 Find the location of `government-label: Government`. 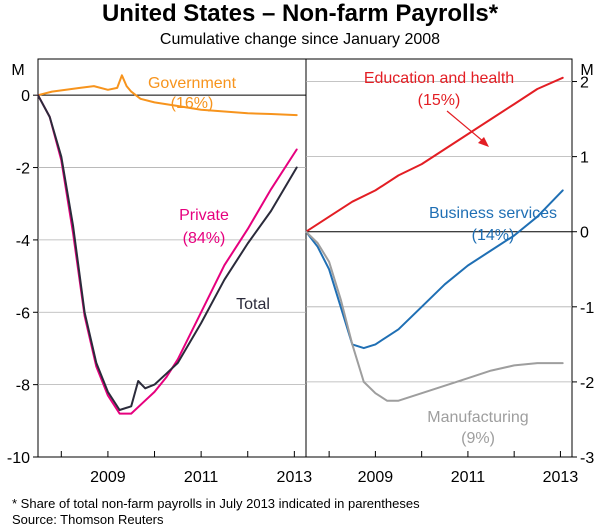

government-label: Government is located at coordinates (192, 83).